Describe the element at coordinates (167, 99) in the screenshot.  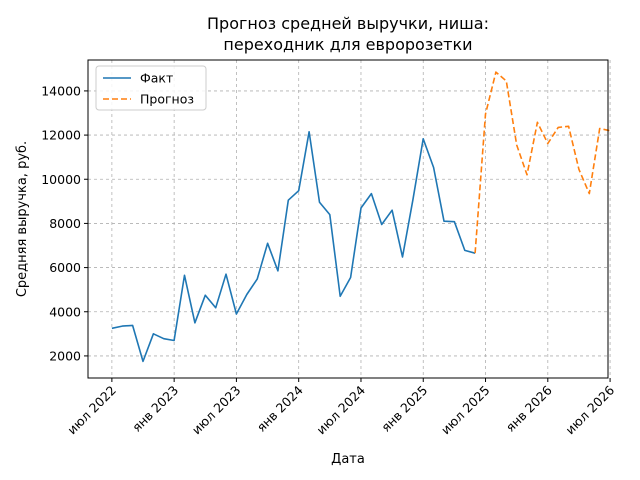
I see `legend-label: Прогноз` at that location.